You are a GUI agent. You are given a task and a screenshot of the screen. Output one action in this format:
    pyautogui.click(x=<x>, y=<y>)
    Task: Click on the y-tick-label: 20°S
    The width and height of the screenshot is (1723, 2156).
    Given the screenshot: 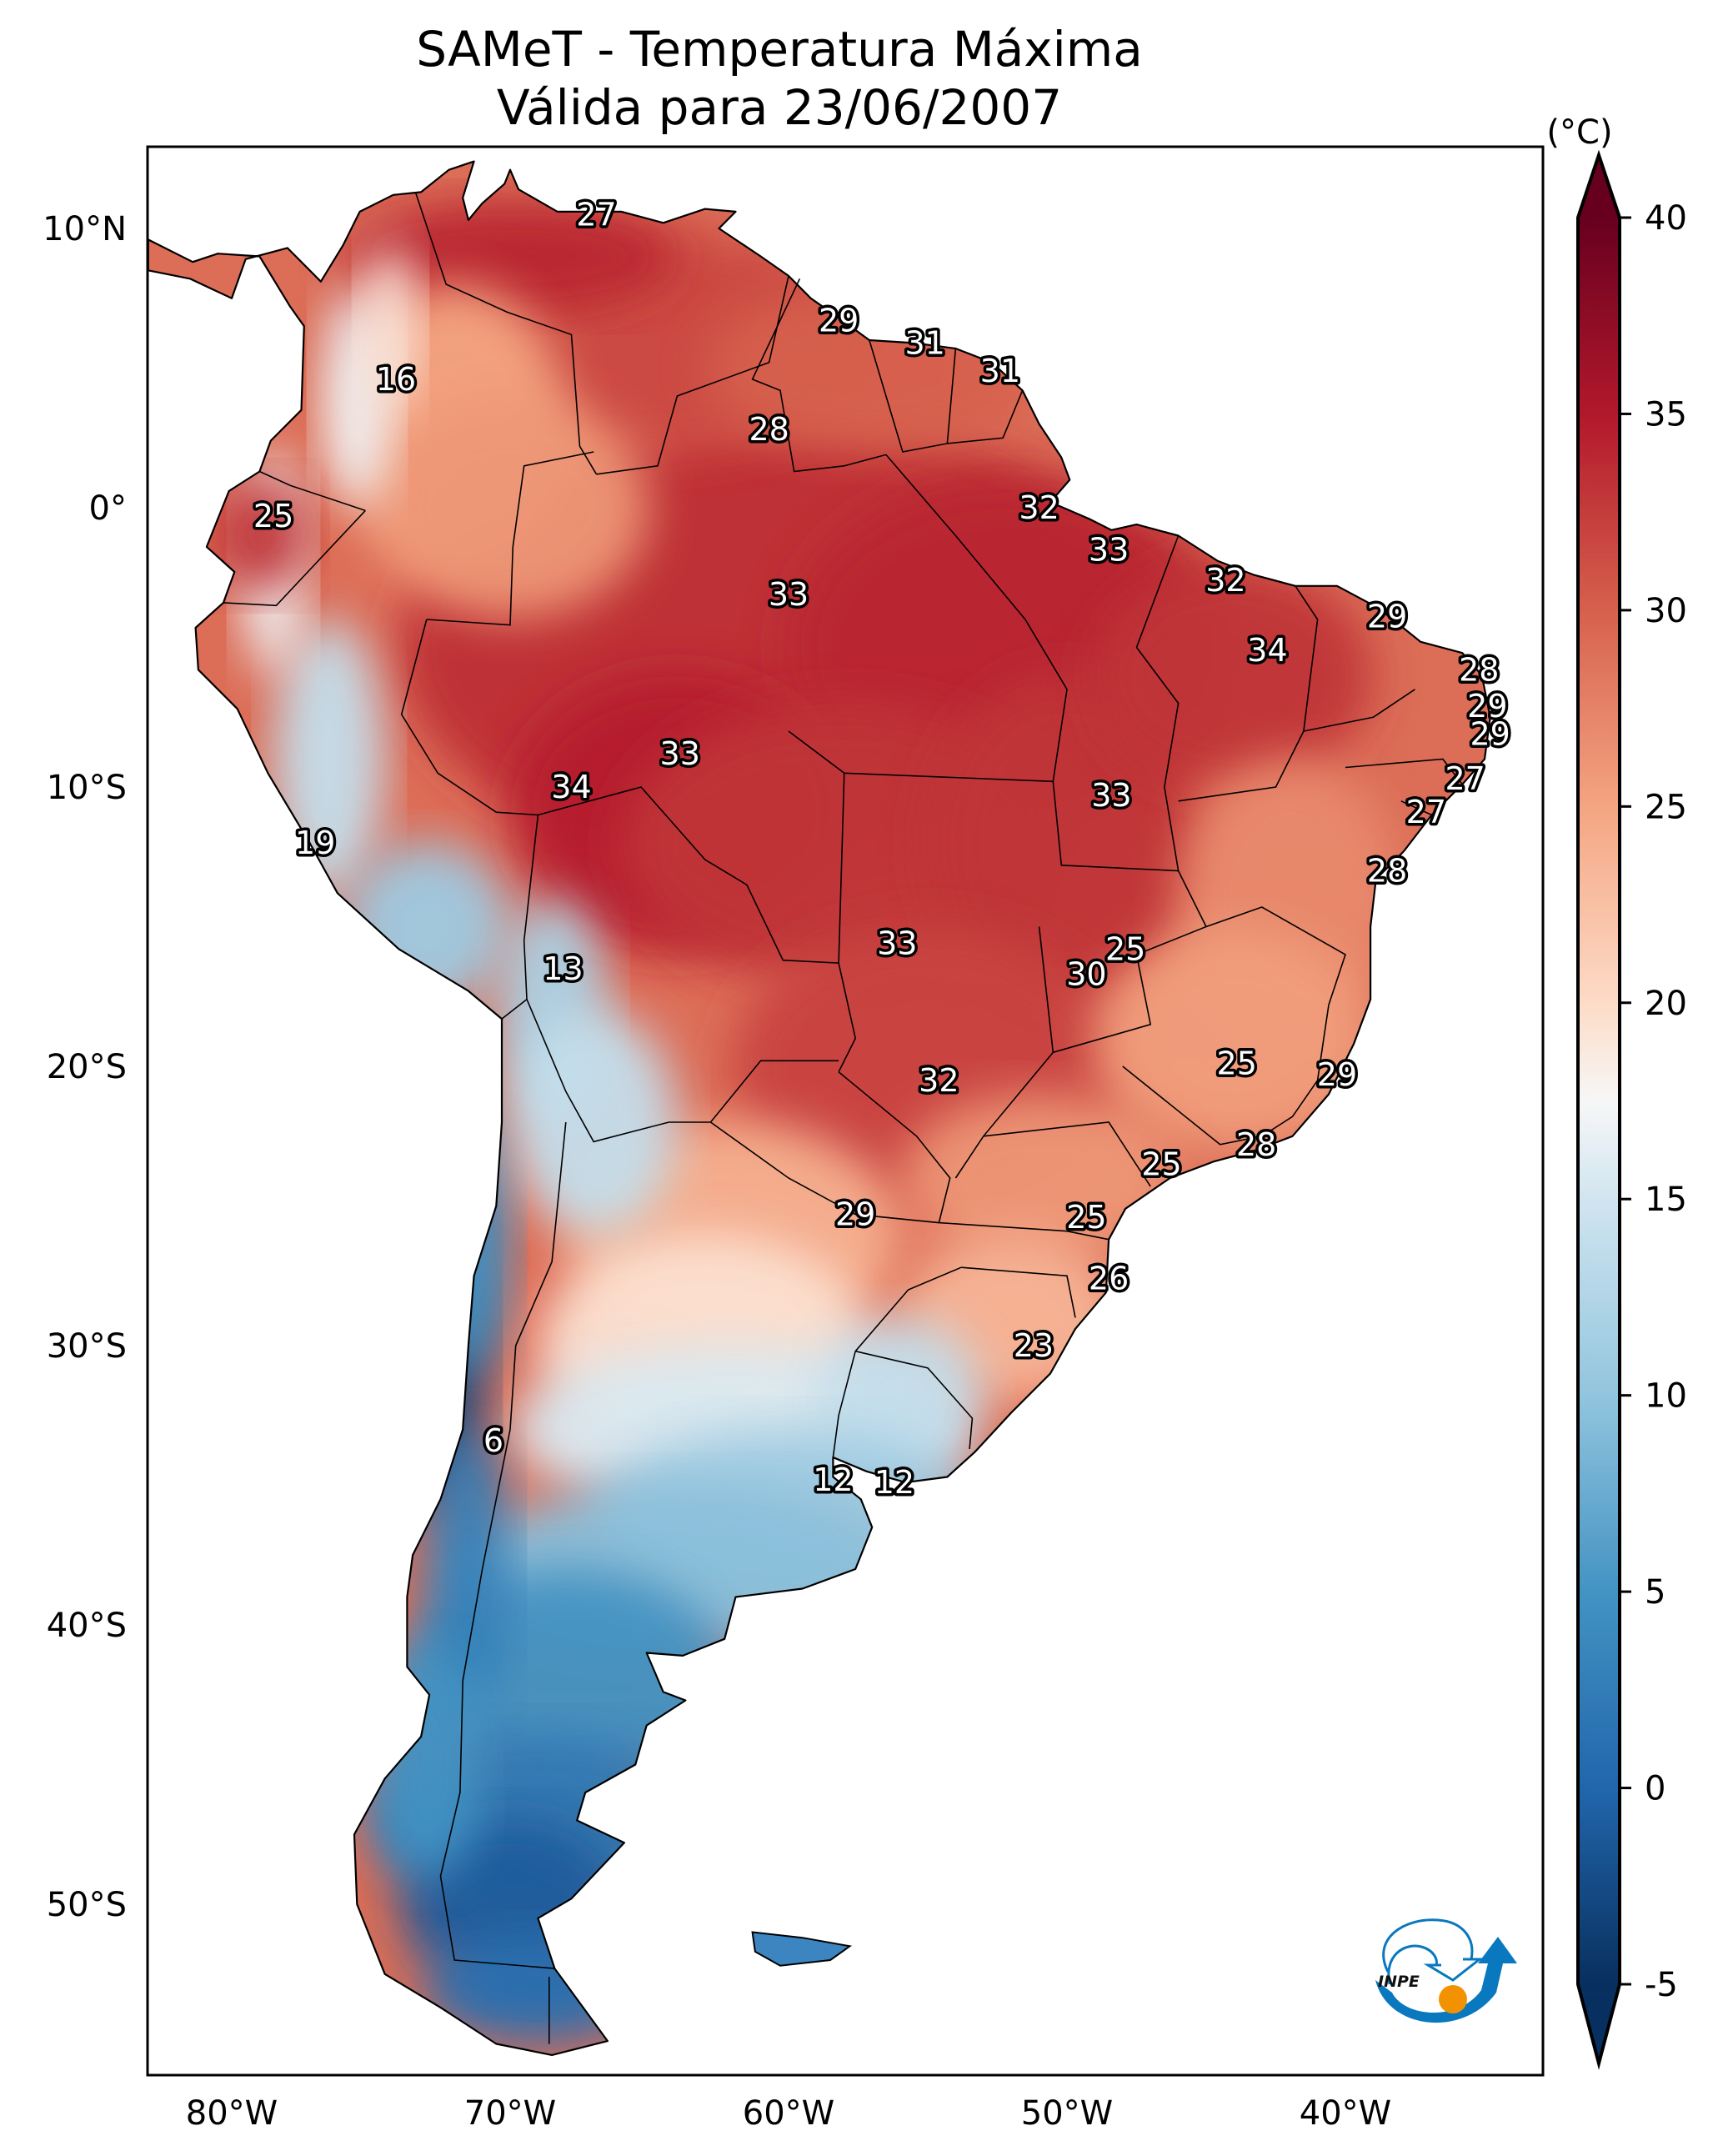 What is the action you would take?
    pyautogui.click(x=87, y=1067)
    